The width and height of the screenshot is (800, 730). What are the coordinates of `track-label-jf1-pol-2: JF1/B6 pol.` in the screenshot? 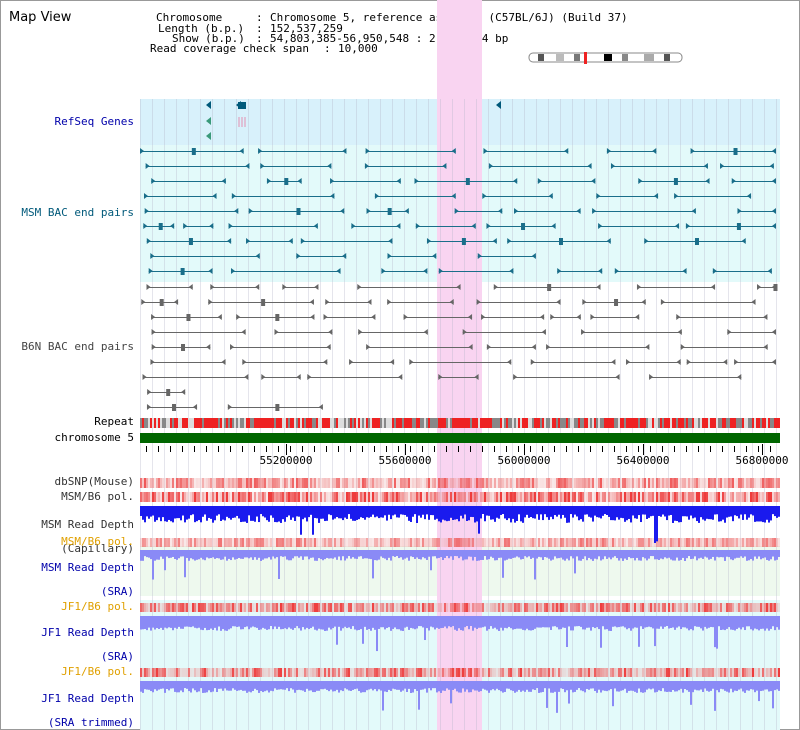 It's located at (97, 671).